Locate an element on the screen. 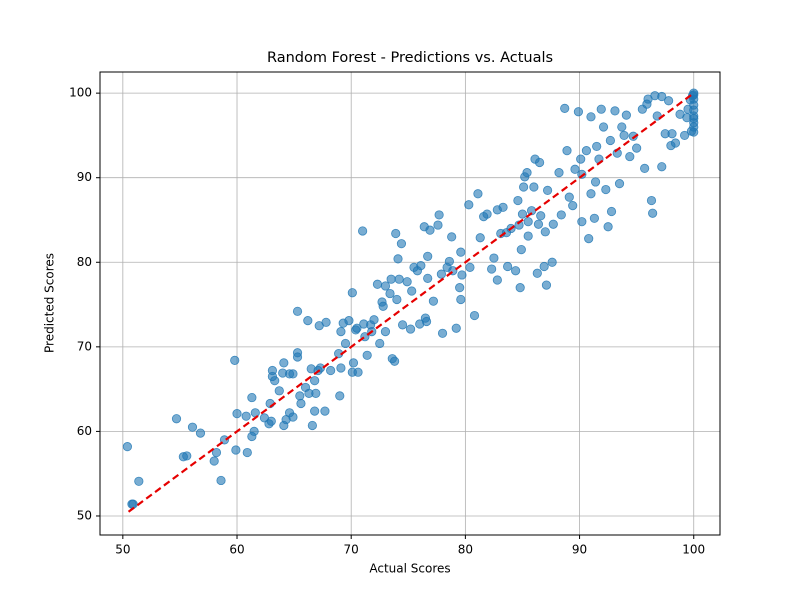  y-tick-label: 100 is located at coordinates (80, 93).